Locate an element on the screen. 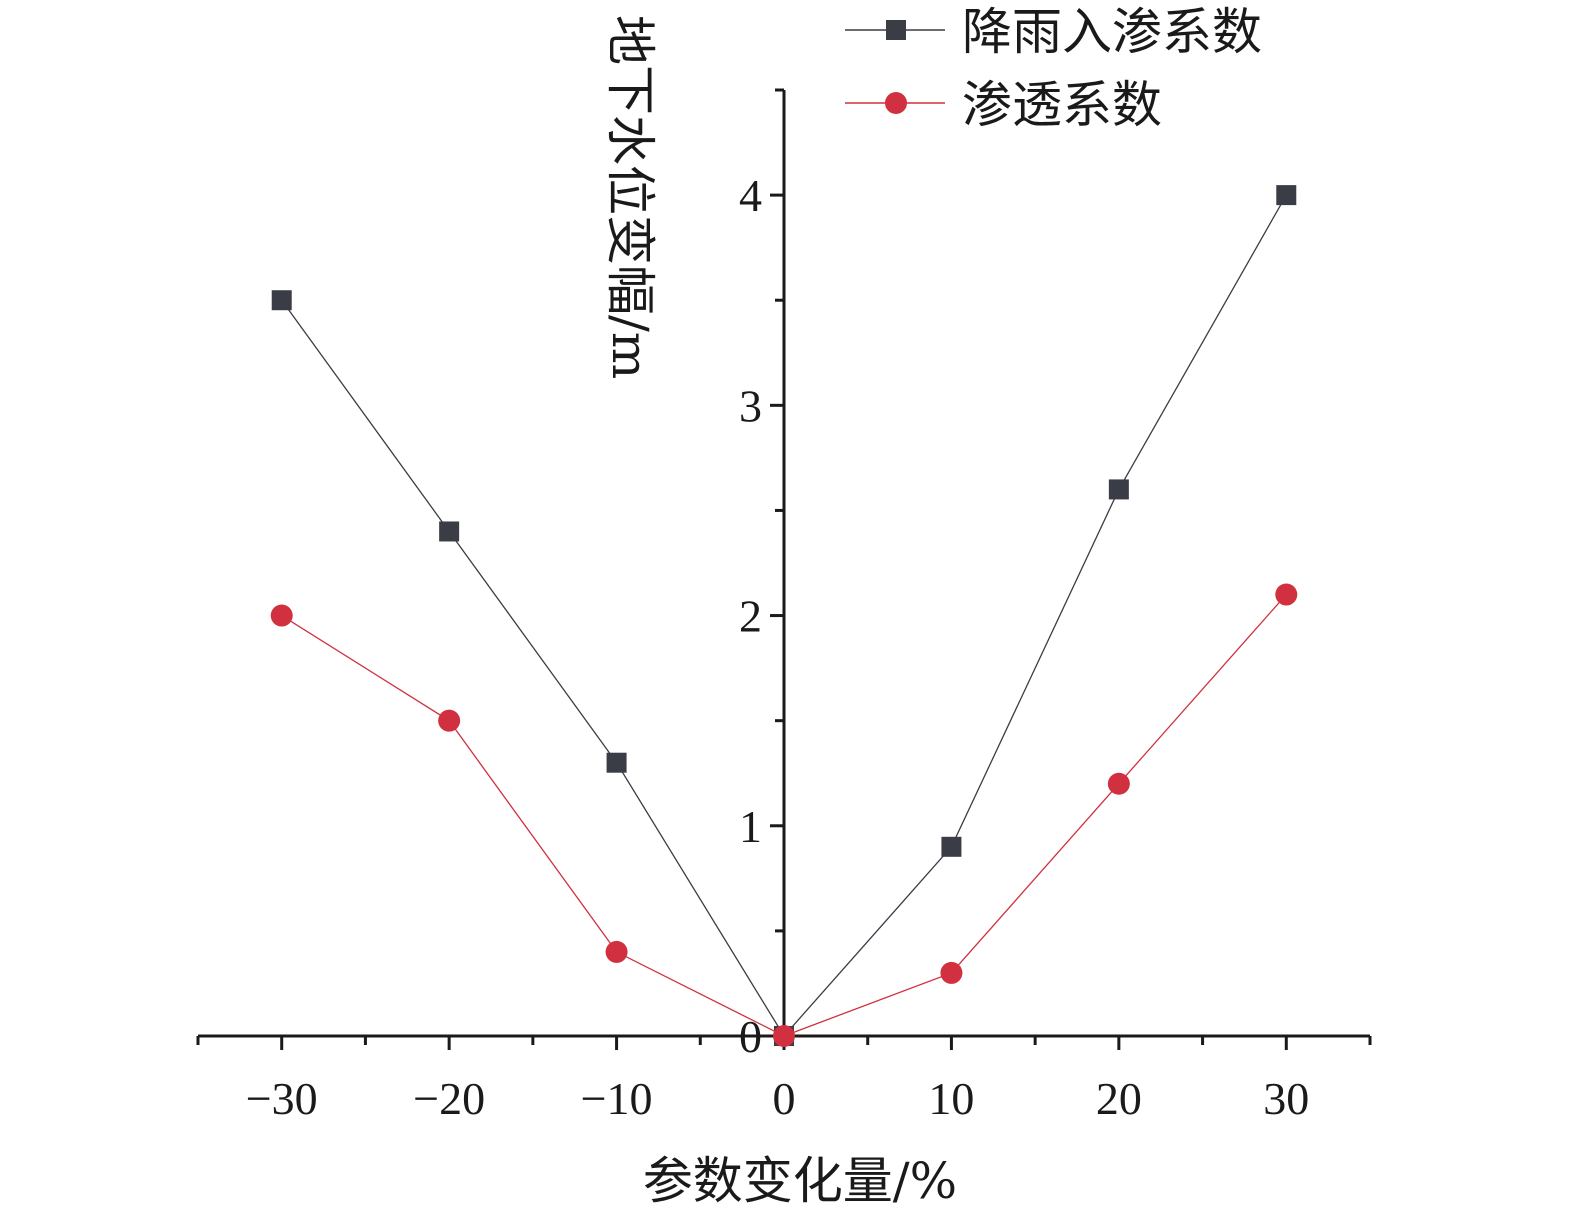 This screenshot has width=1575, height=1222. y-tick-label: 0 is located at coordinates (750, 1036).